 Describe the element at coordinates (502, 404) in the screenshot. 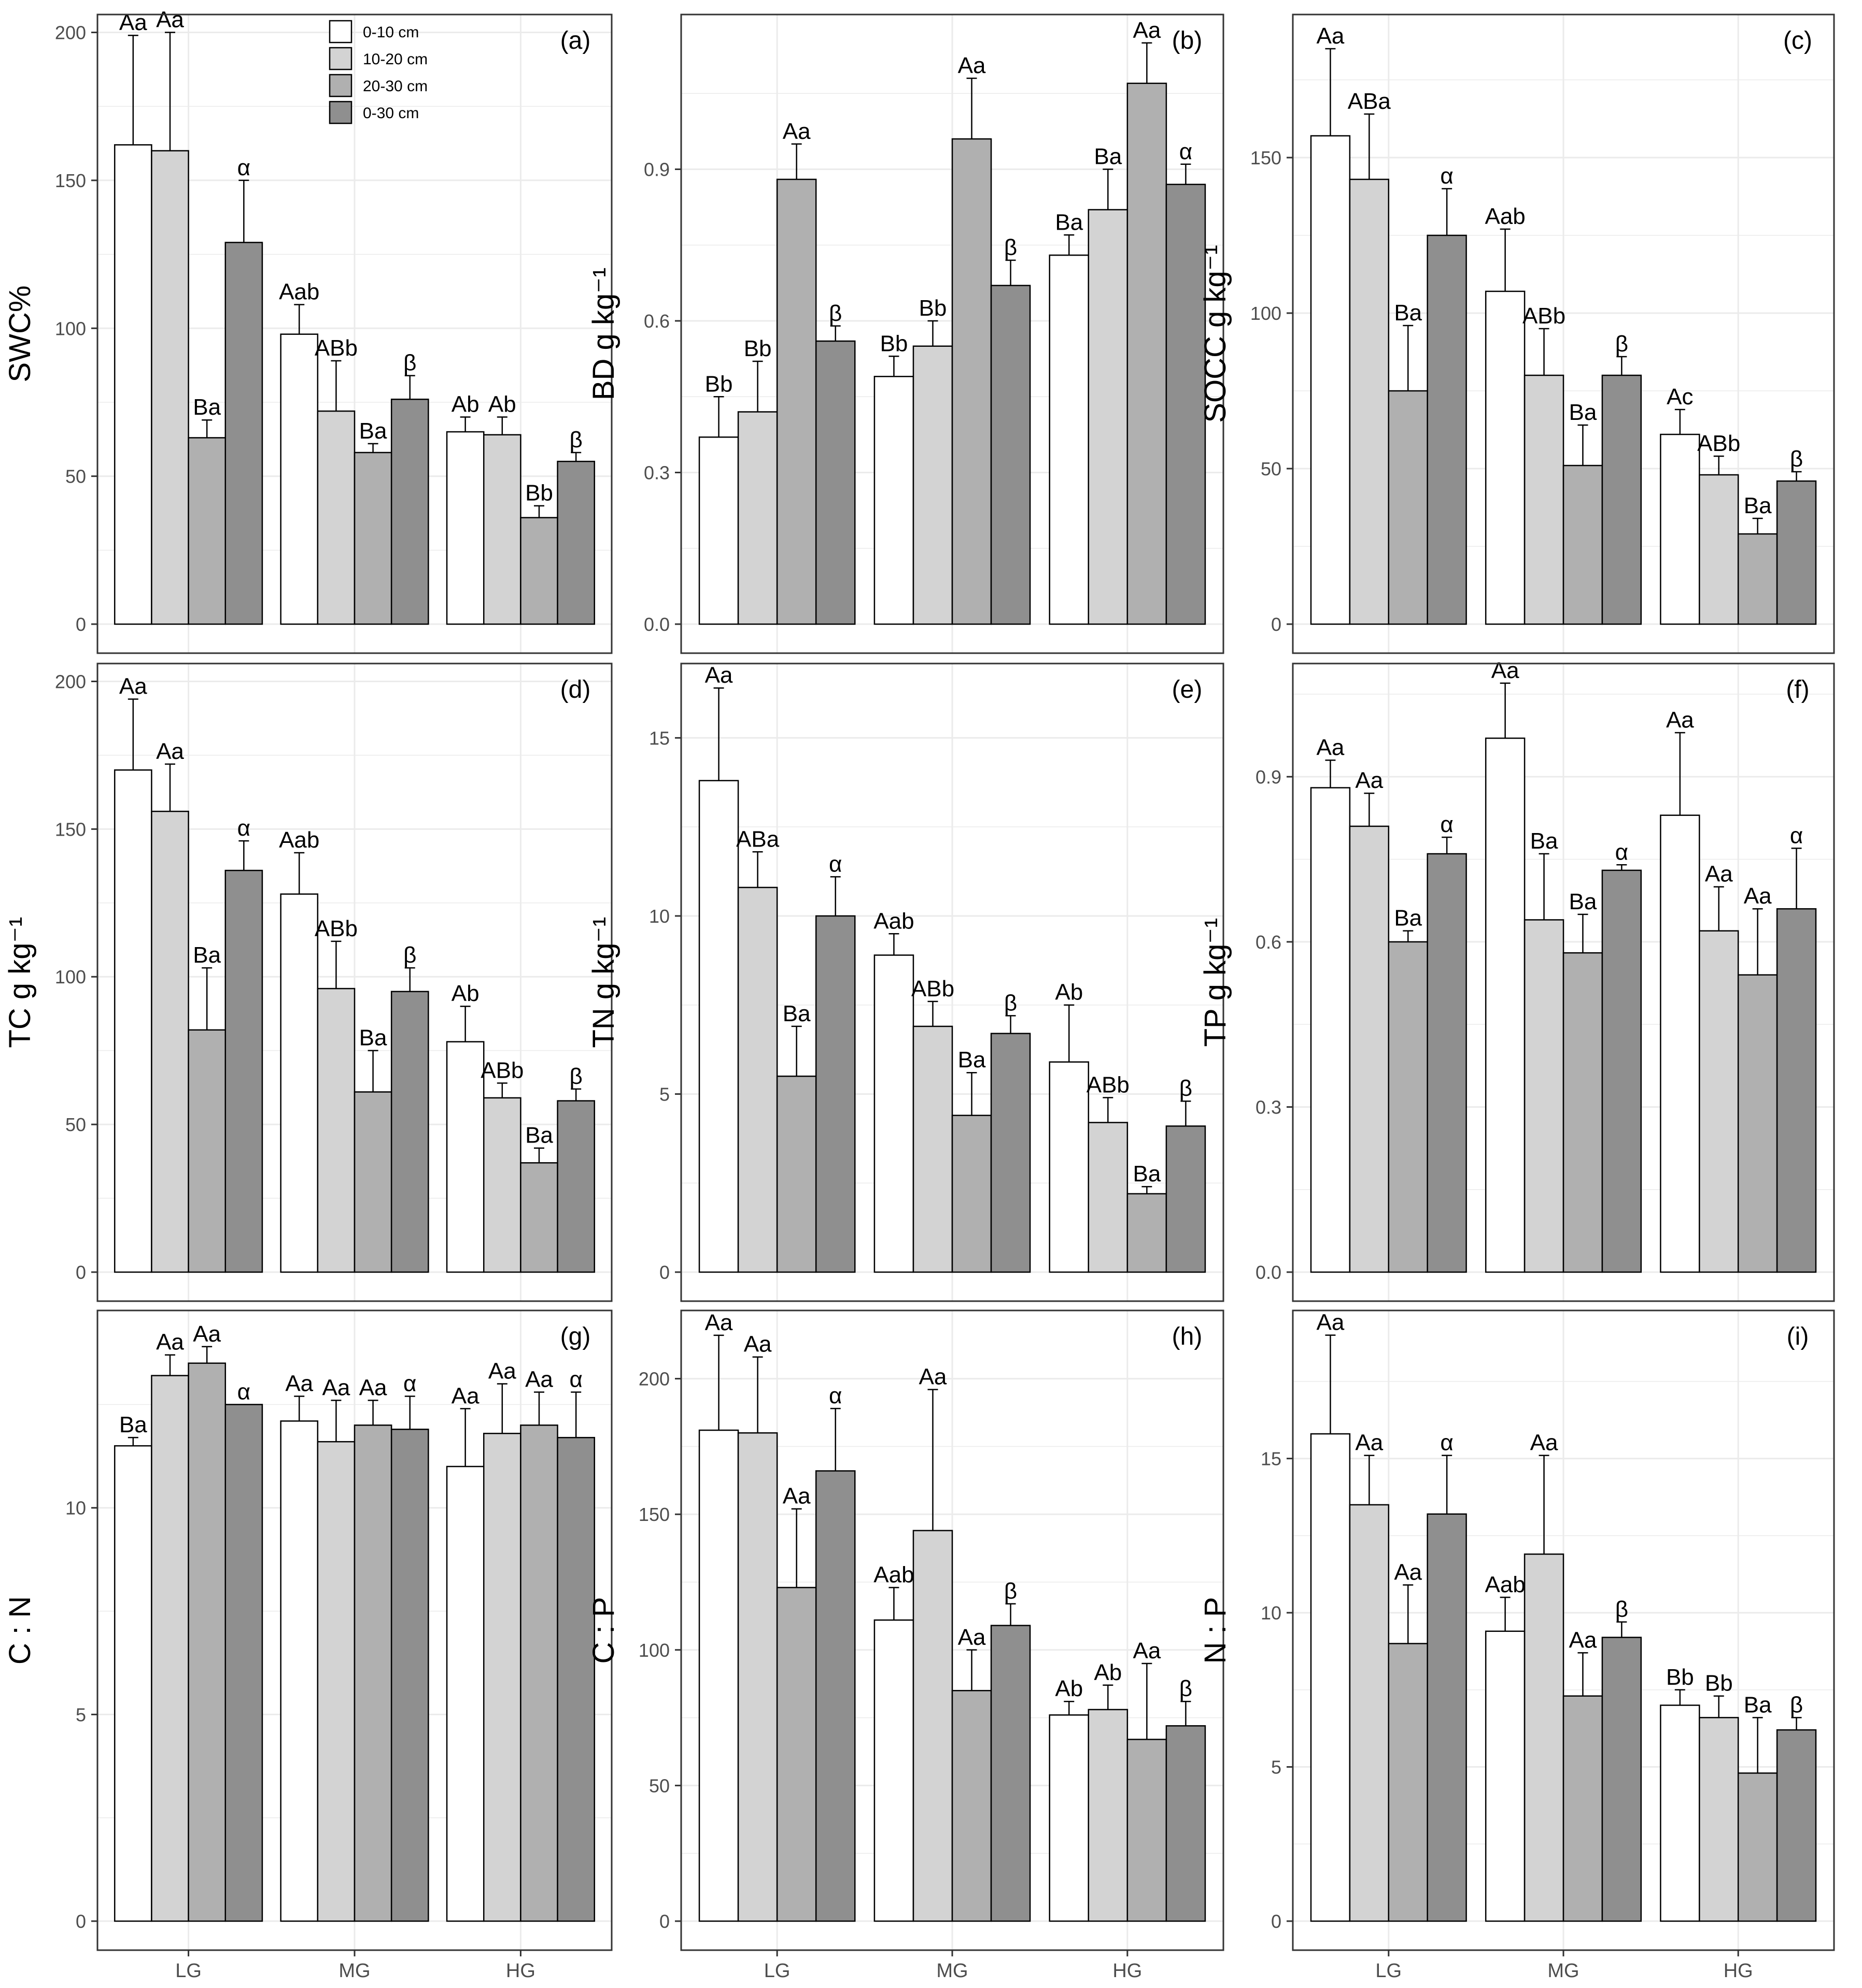

I see `significance-label: Ab` at that location.